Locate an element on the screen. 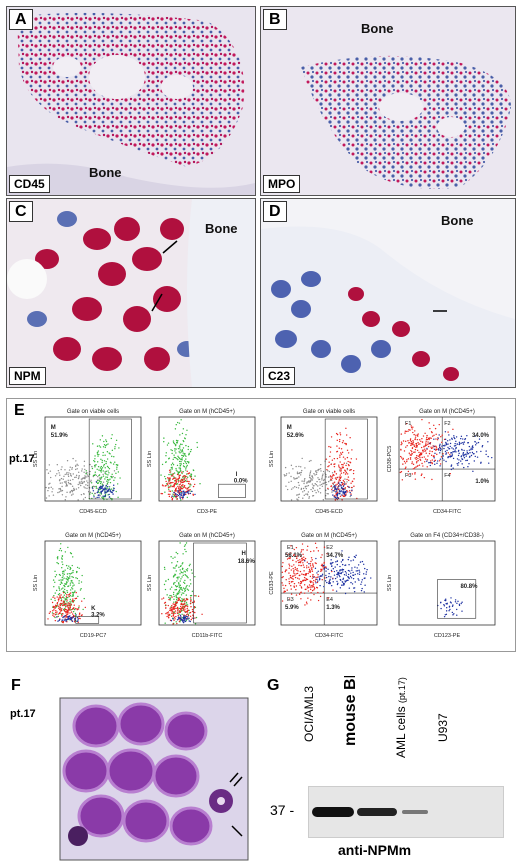 The width and height of the screenshot is (520, 868). panel-b-histology: B MPO Bone is located at coordinates (388, 101).